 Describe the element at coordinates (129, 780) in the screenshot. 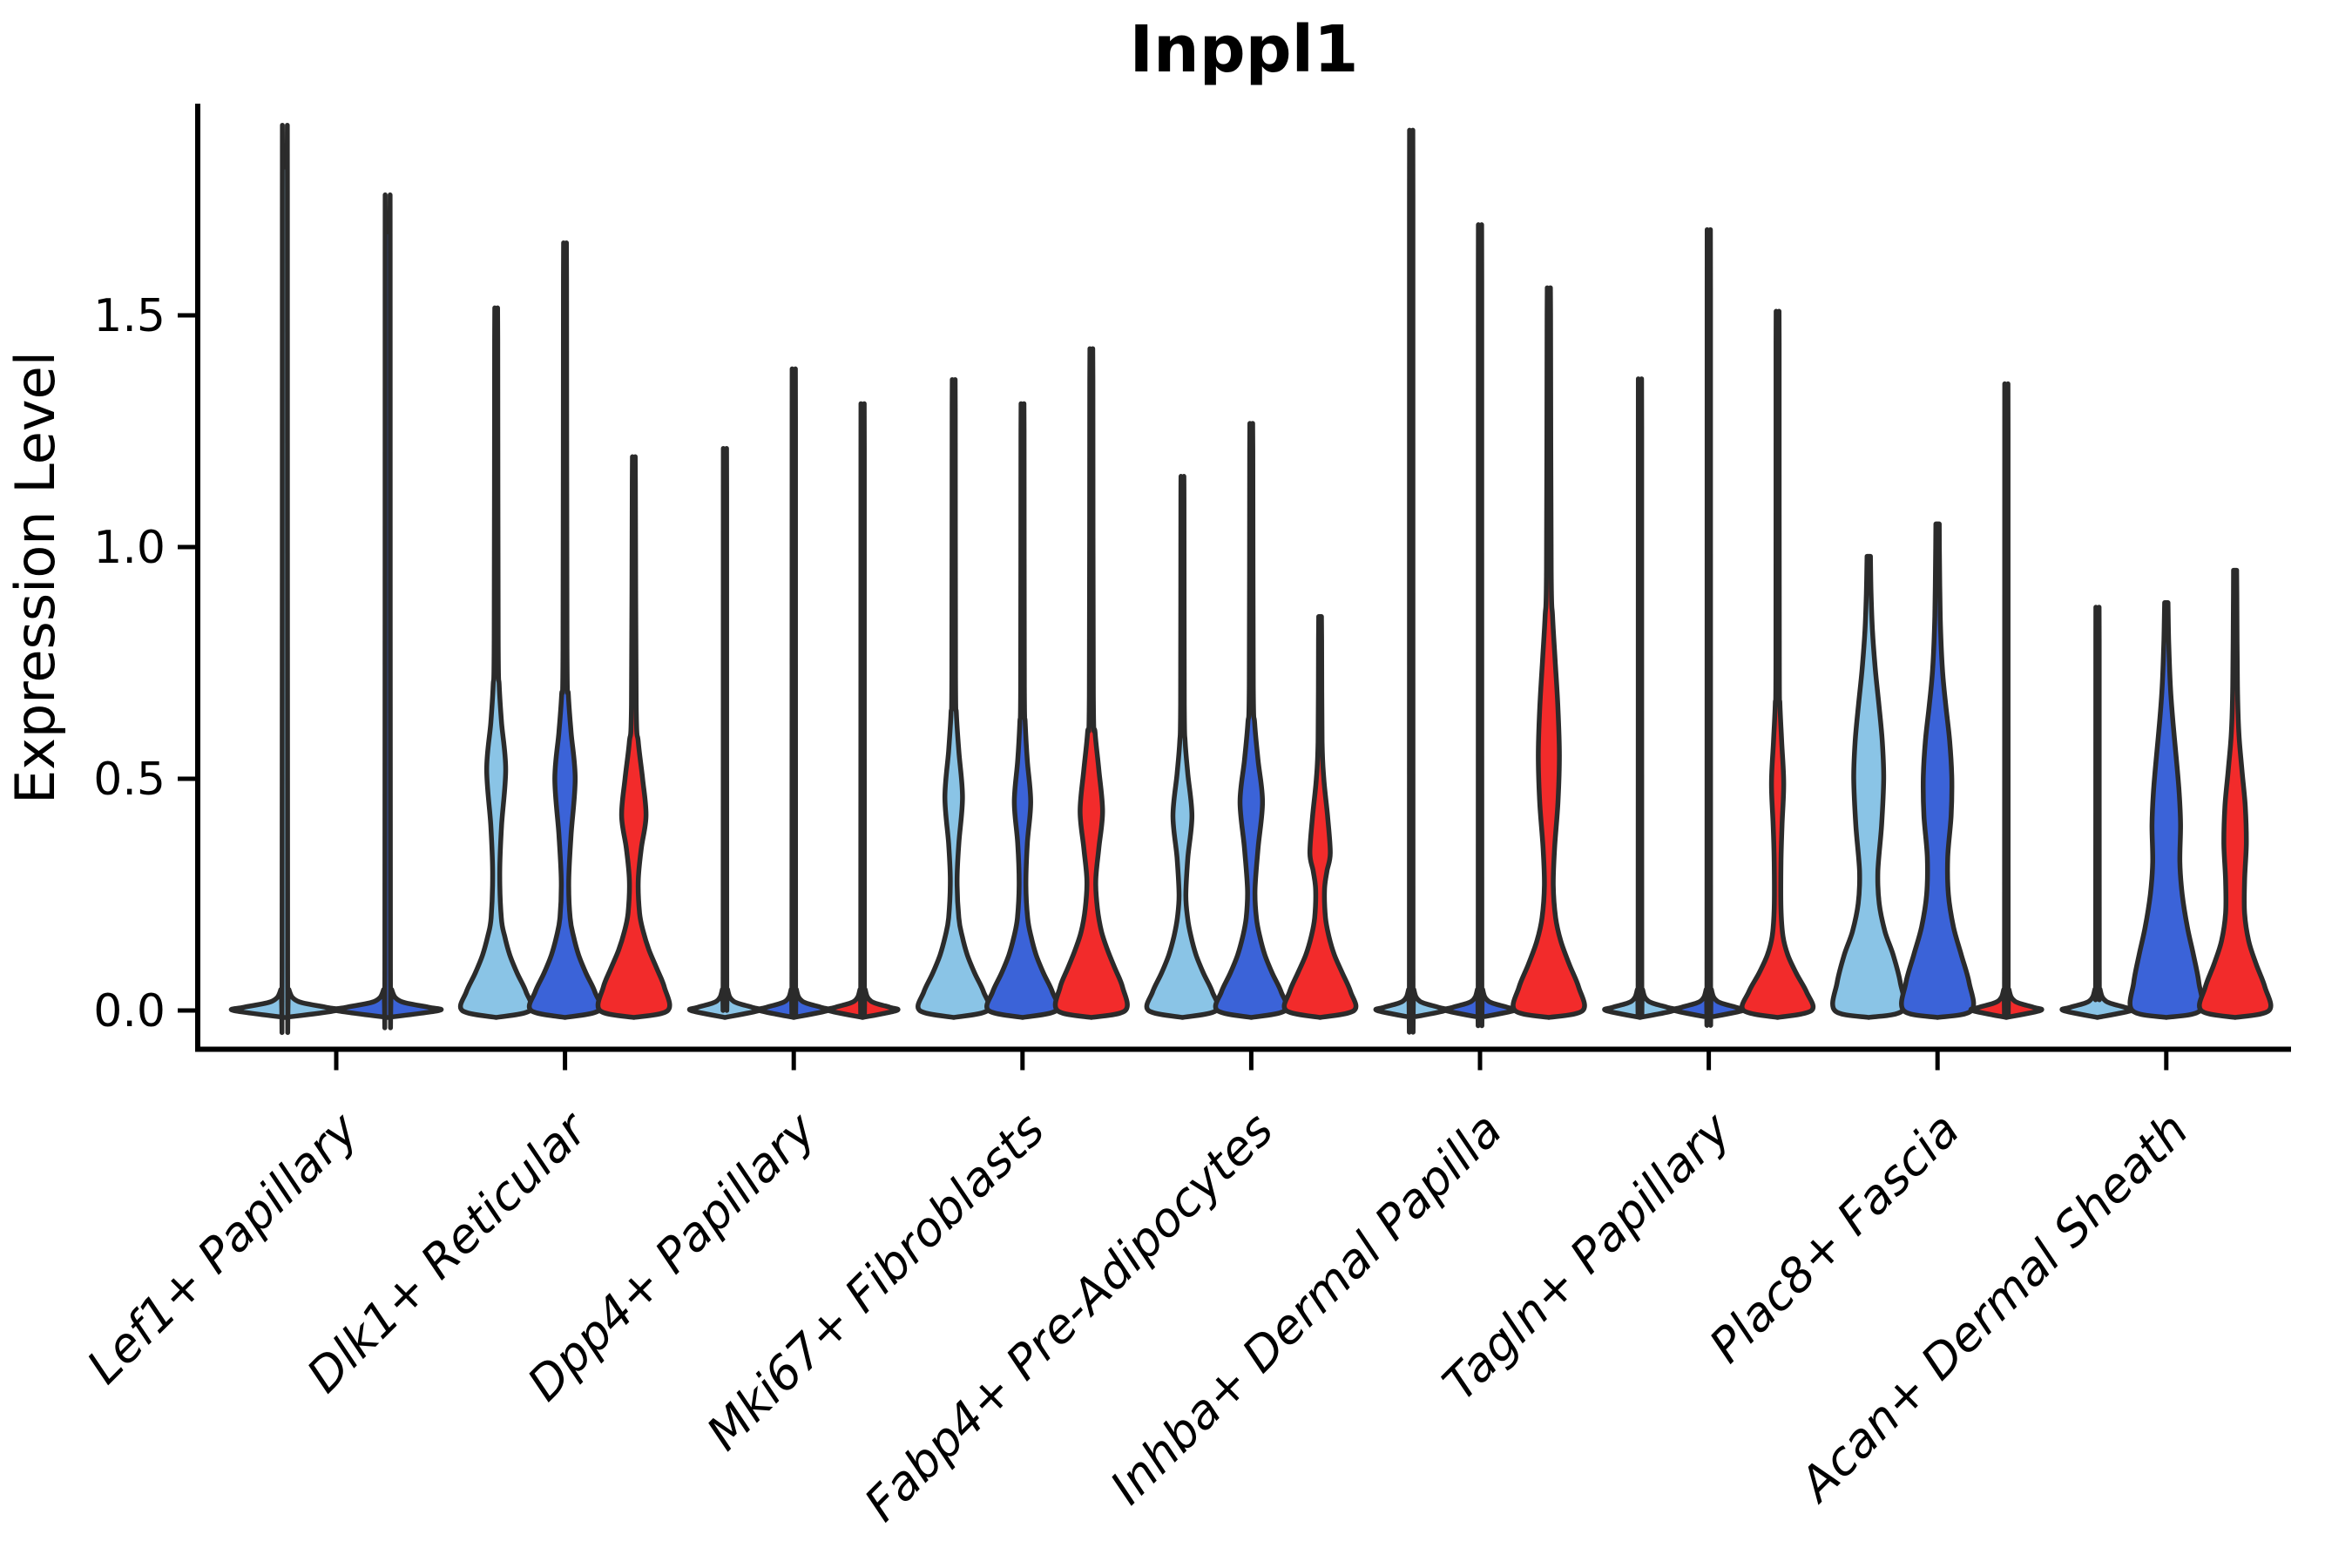

I see `y-tick-label: 0.5` at that location.